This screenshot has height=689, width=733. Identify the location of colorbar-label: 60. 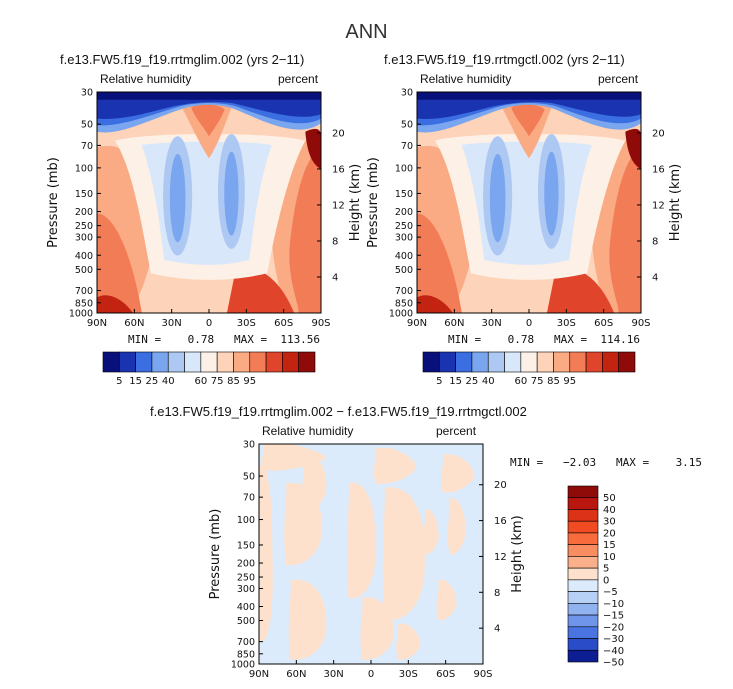
(200, 381).